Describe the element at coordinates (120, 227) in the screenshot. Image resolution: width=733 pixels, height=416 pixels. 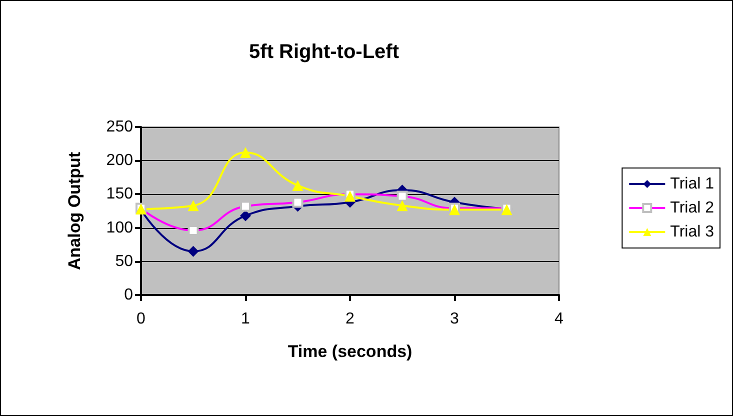
I see `y-tick-label: 100` at that location.